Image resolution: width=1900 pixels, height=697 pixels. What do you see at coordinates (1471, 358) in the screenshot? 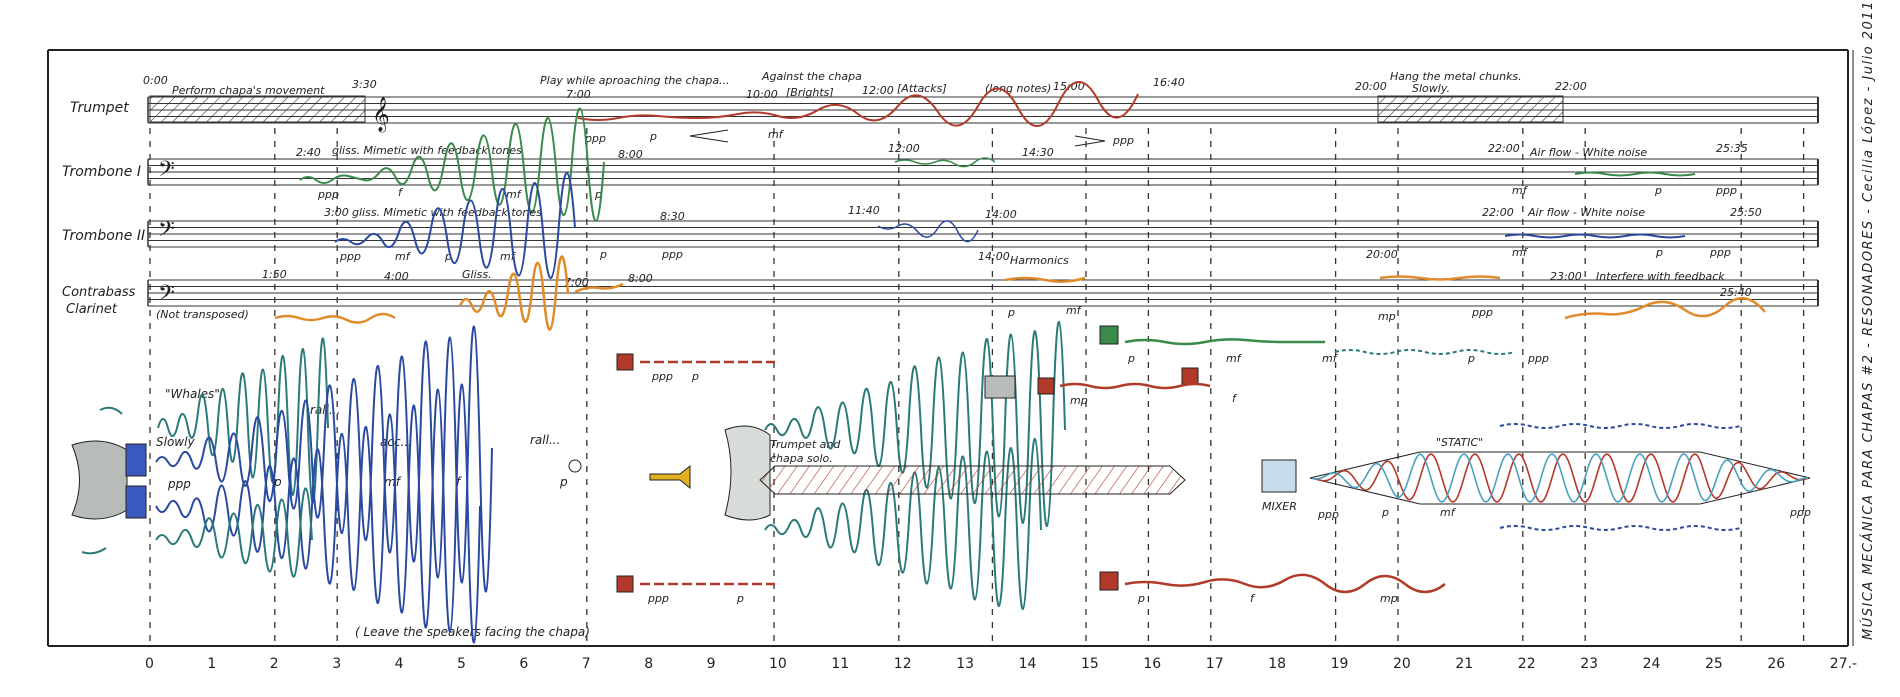
I see `upper-dyn-3: p` at bounding box center [1471, 358].